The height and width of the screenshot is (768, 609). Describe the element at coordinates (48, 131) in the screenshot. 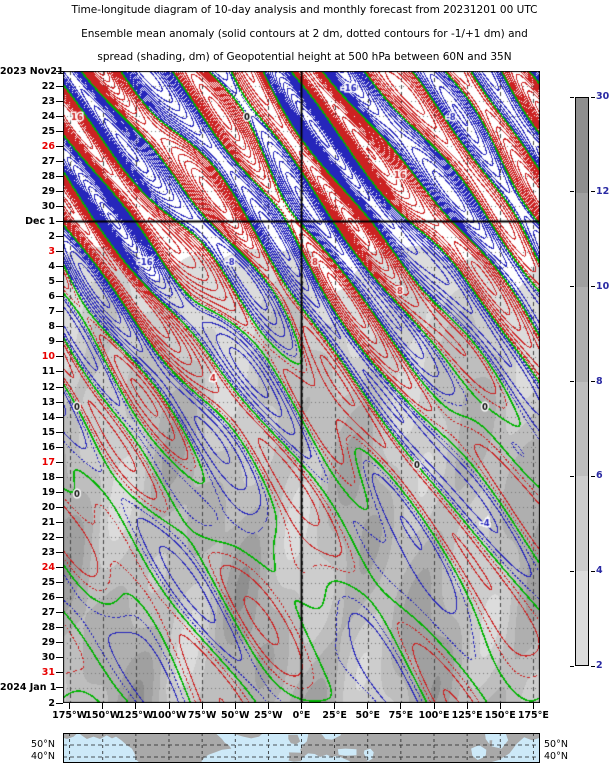

I see `y-axis-date-label: 25` at that location.